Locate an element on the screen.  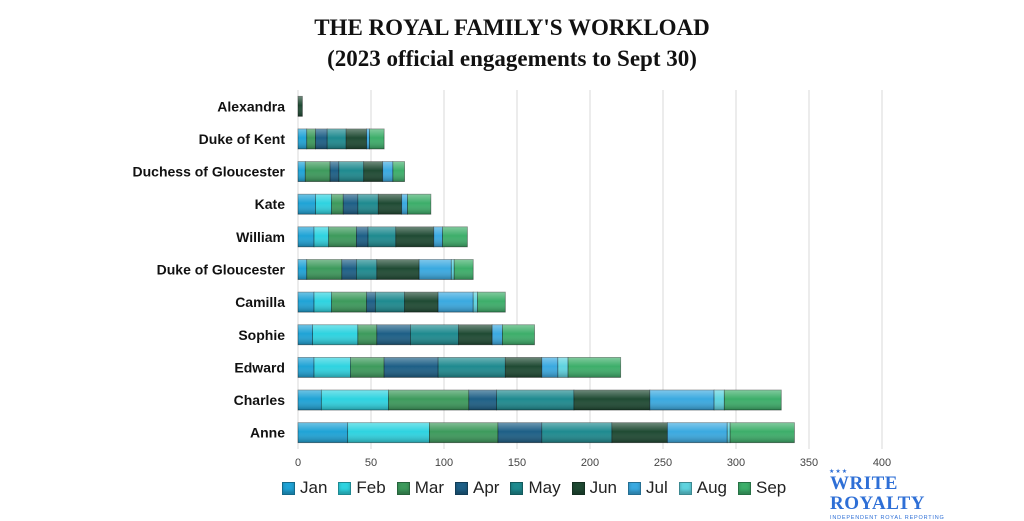
legend-item: Jan is located at coordinates (304, 488).